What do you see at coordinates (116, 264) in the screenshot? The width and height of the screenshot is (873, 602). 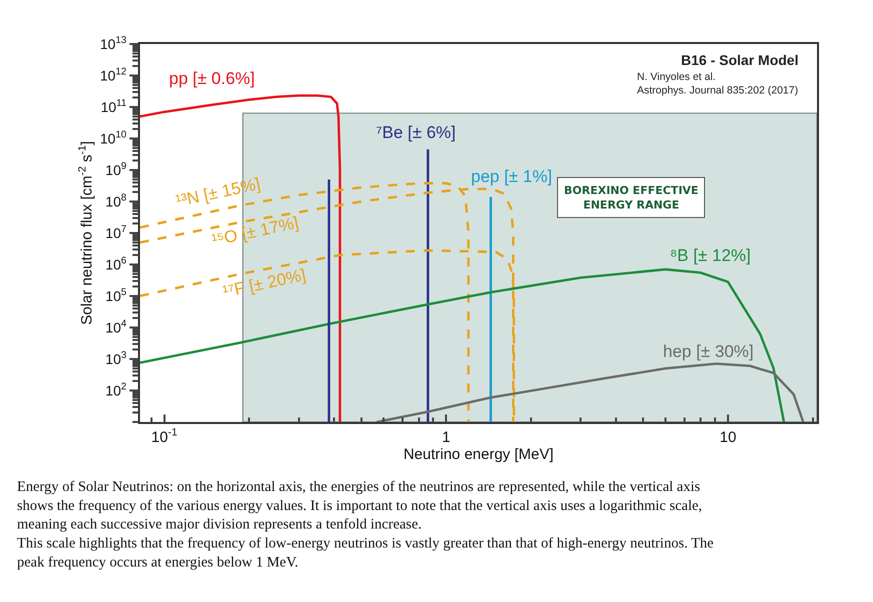 I see `y-tick-label: 10$^{6}$` at bounding box center [116, 264].